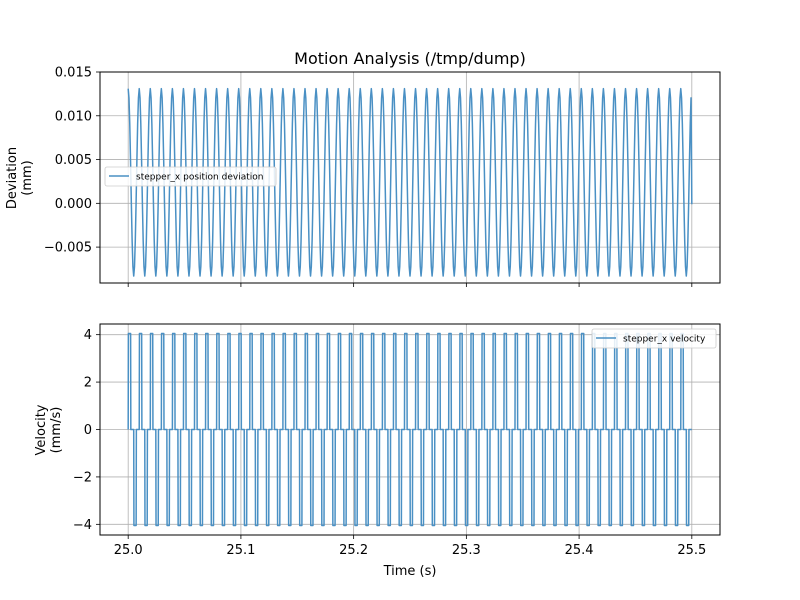 The height and width of the screenshot is (600, 800). What do you see at coordinates (466, 550) in the screenshot?
I see `velocity-x-tick-label: 25.3` at bounding box center [466, 550].